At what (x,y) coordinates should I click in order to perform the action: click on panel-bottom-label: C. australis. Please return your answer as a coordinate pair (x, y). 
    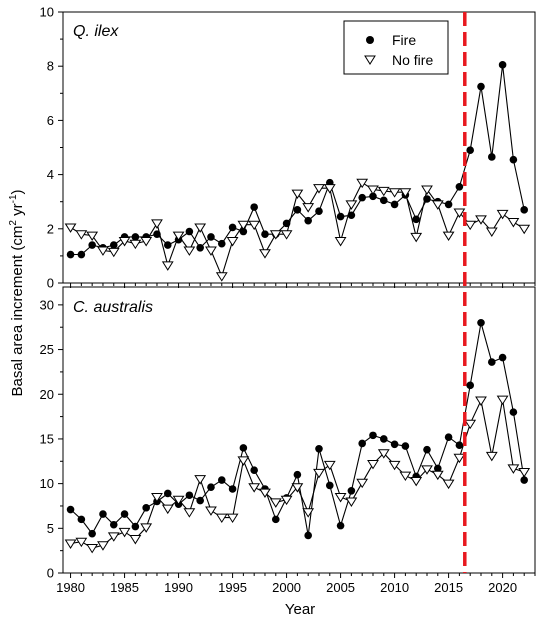
    Looking at the image, I should click on (113, 307).